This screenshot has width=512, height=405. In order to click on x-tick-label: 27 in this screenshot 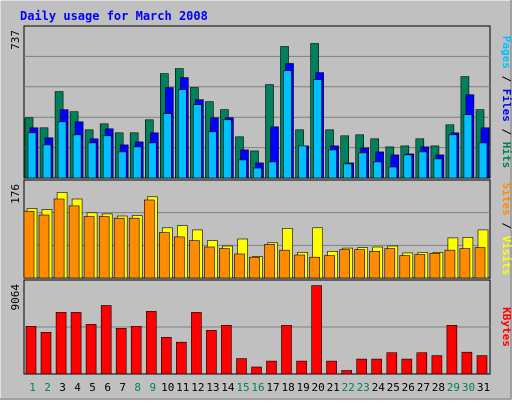, I will do `click(423, 387)`.